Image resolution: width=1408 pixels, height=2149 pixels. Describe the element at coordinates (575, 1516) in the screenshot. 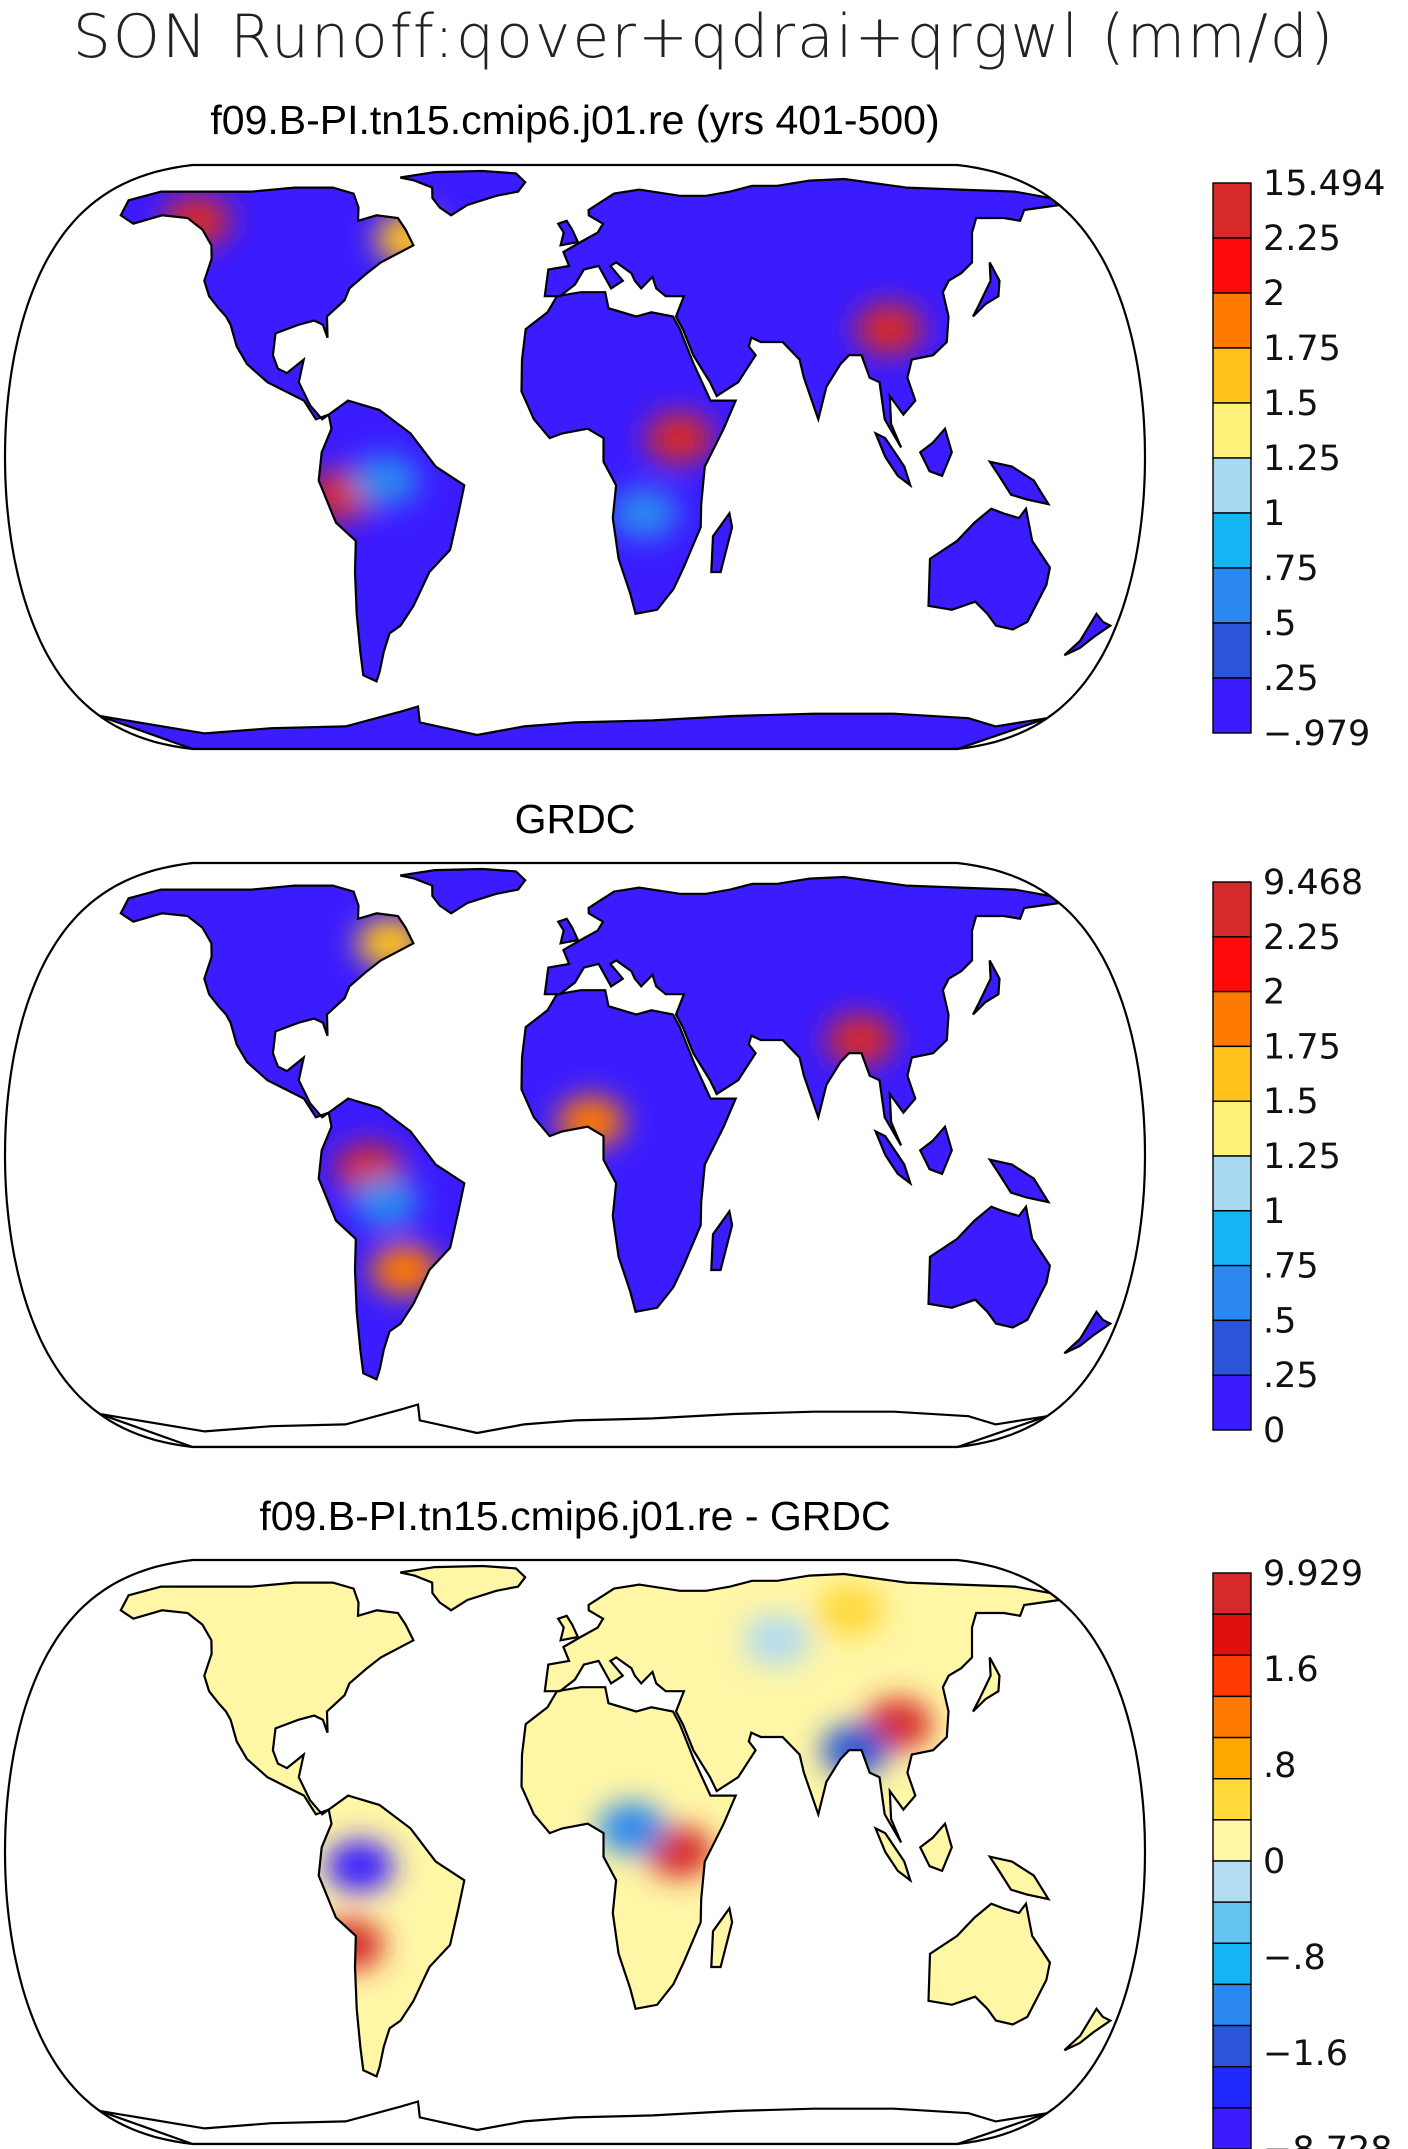

I see `panel-title-difference: f09.B-PI.tn15.cmip6.j01.re - GRDC` at that location.